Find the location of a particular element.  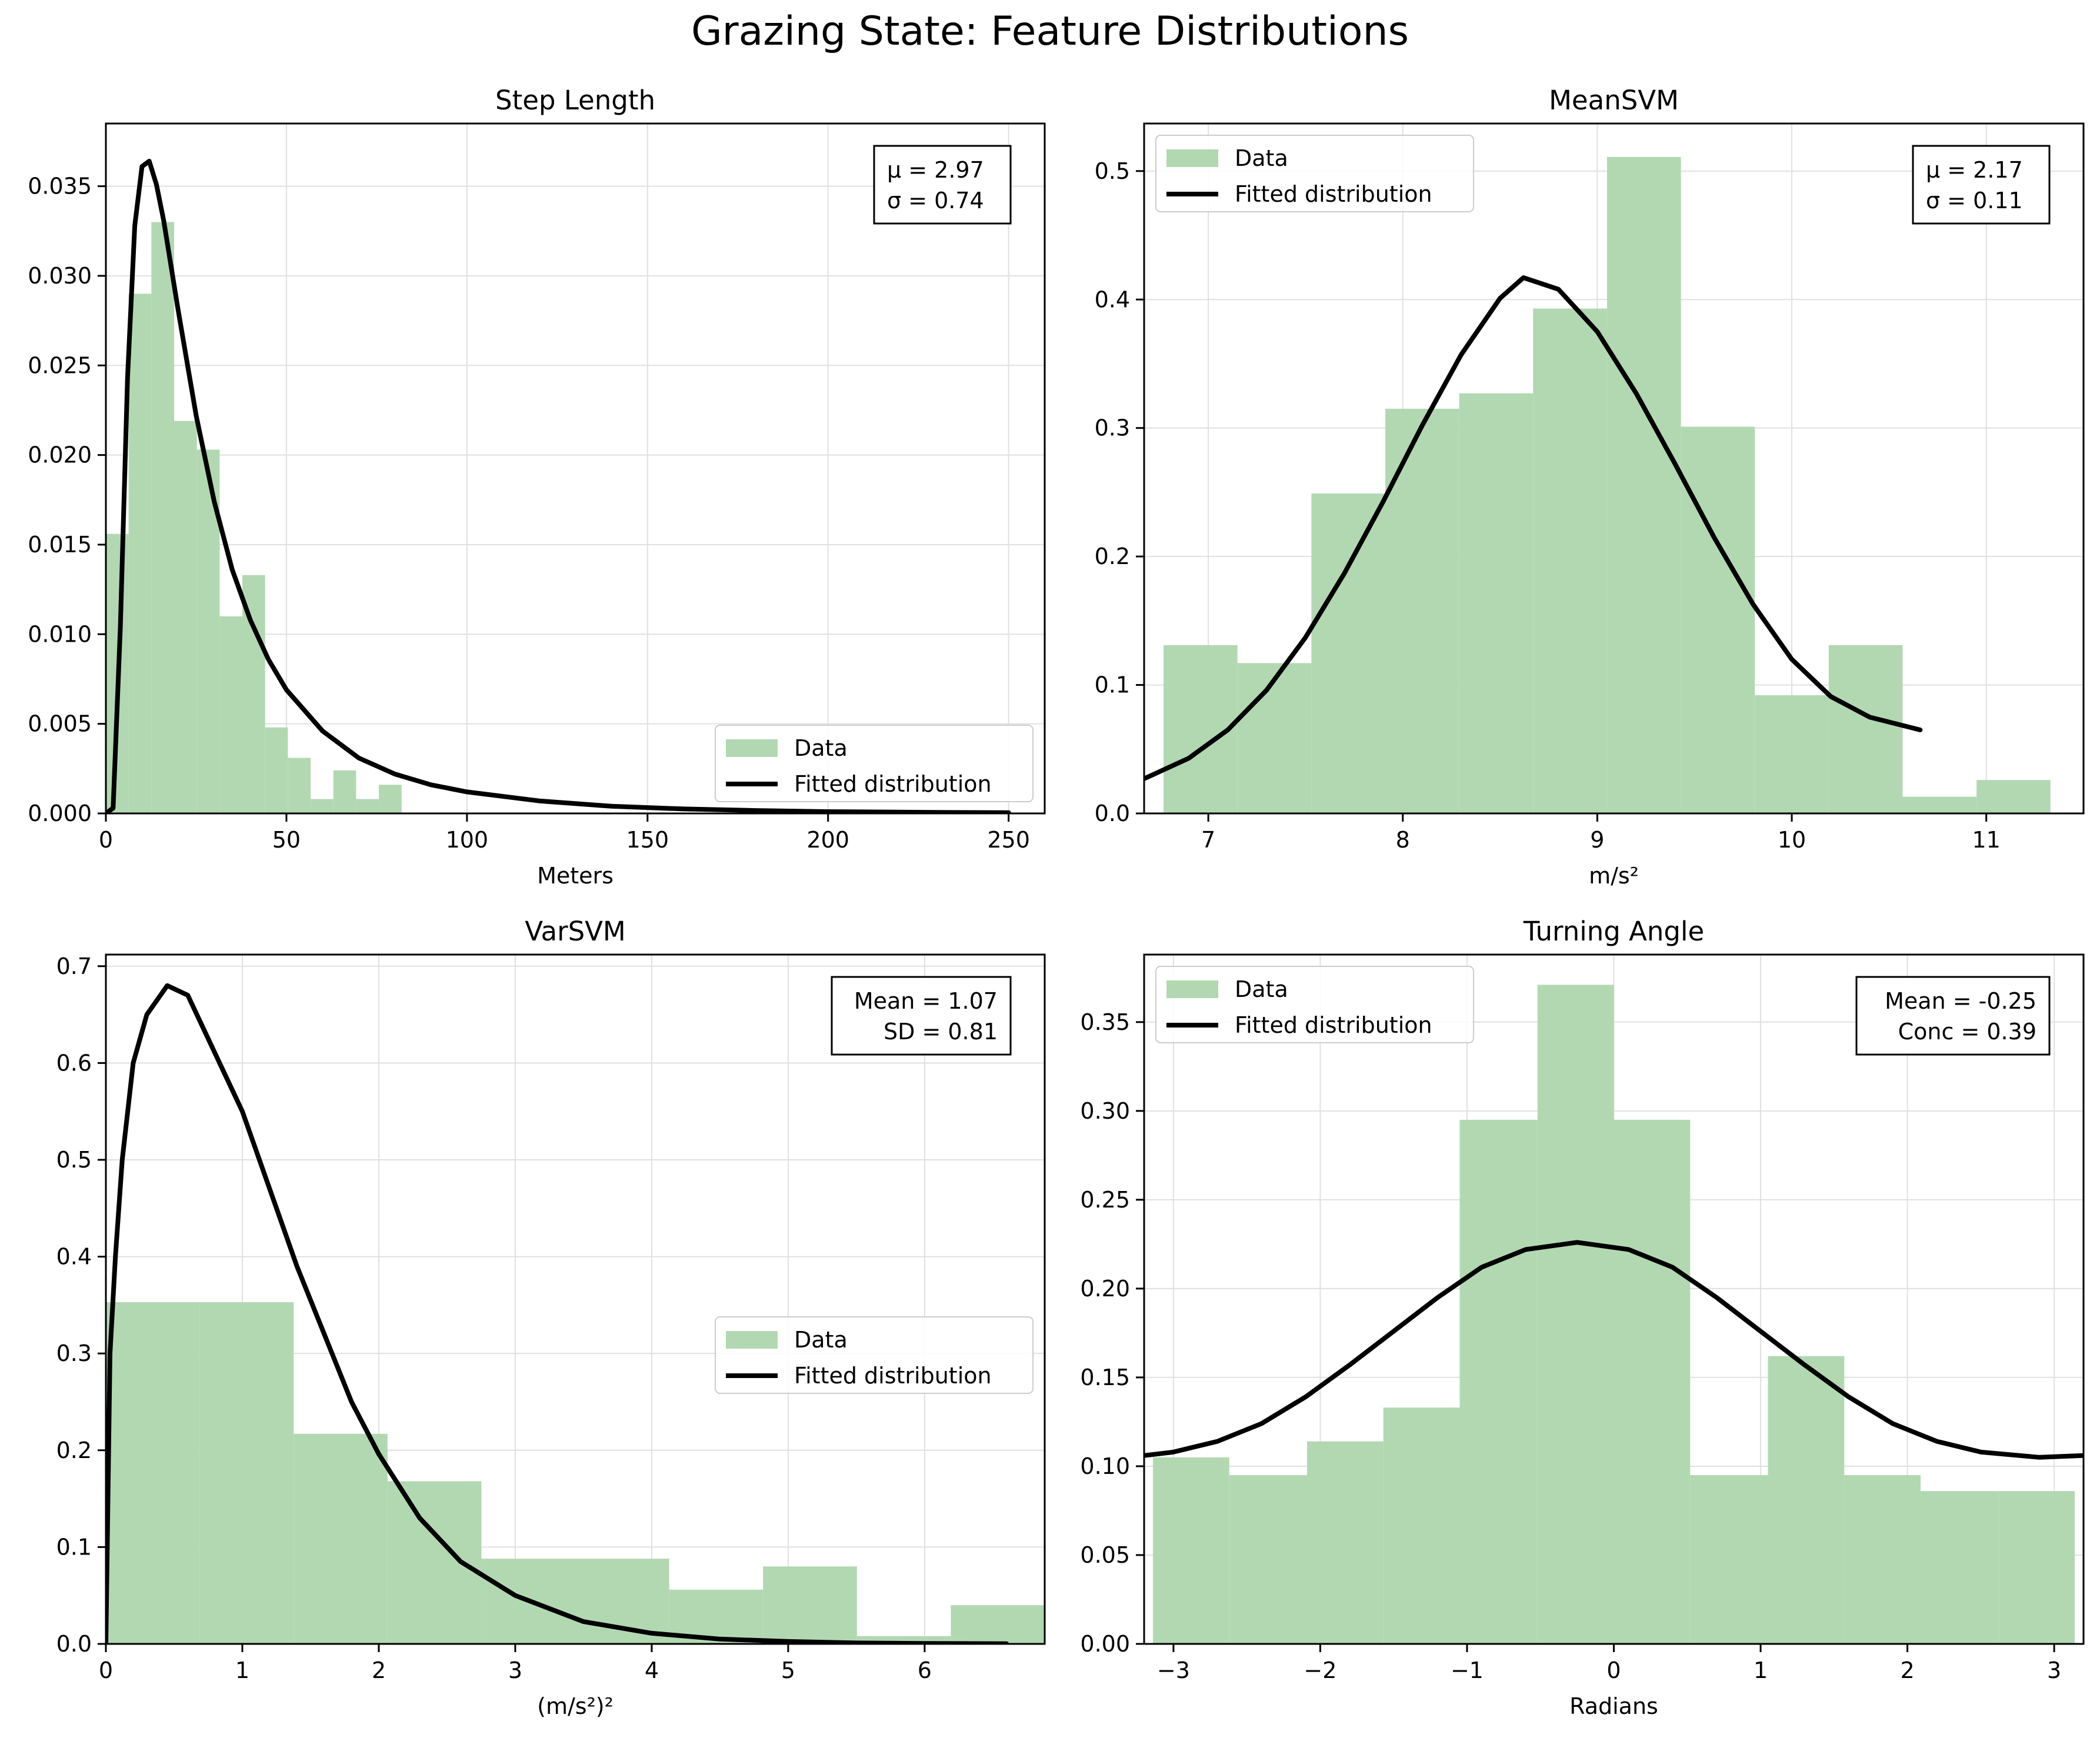

stats-text: Mean = -0.25 is located at coordinates (1960, 1001).